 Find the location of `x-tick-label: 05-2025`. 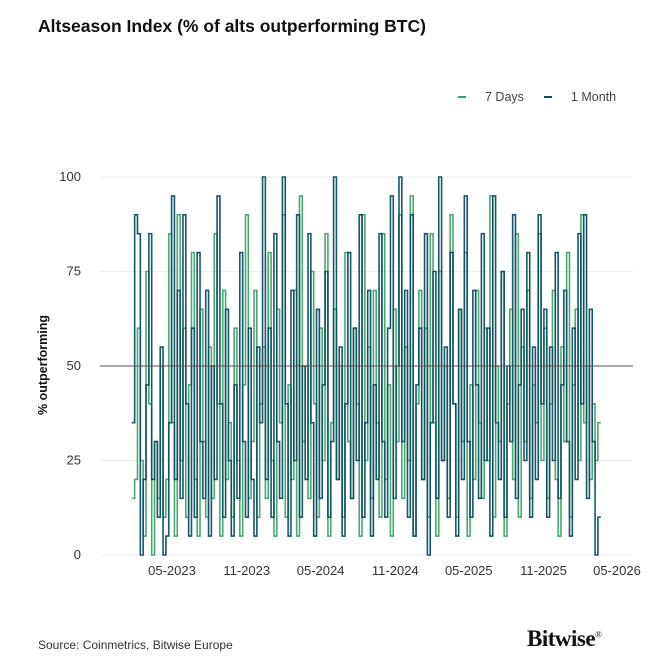

x-tick-label: 05-2025 is located at coordinates (469, 570).